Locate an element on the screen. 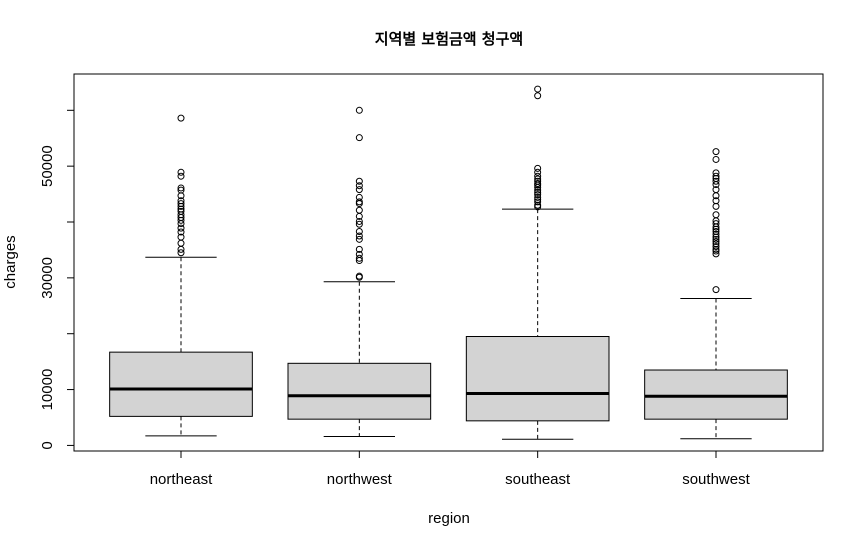  y-tick-label: 30000 is located at coordinates (47, 278).